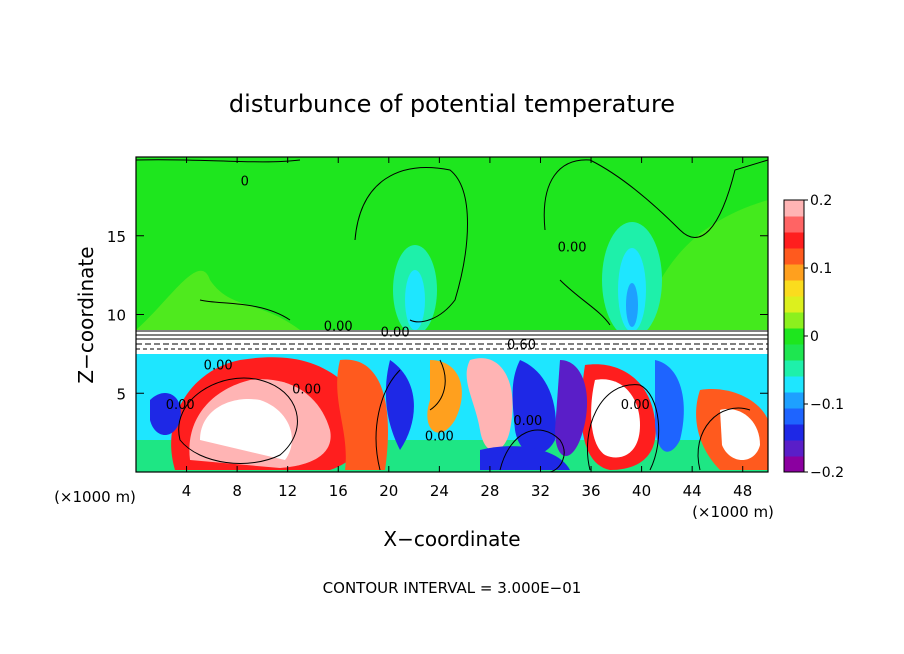 The image size is (904, 654). Describe the element at coordinates (388, 491) in the screenshot. I see `x-tick-label: 20` at that location.